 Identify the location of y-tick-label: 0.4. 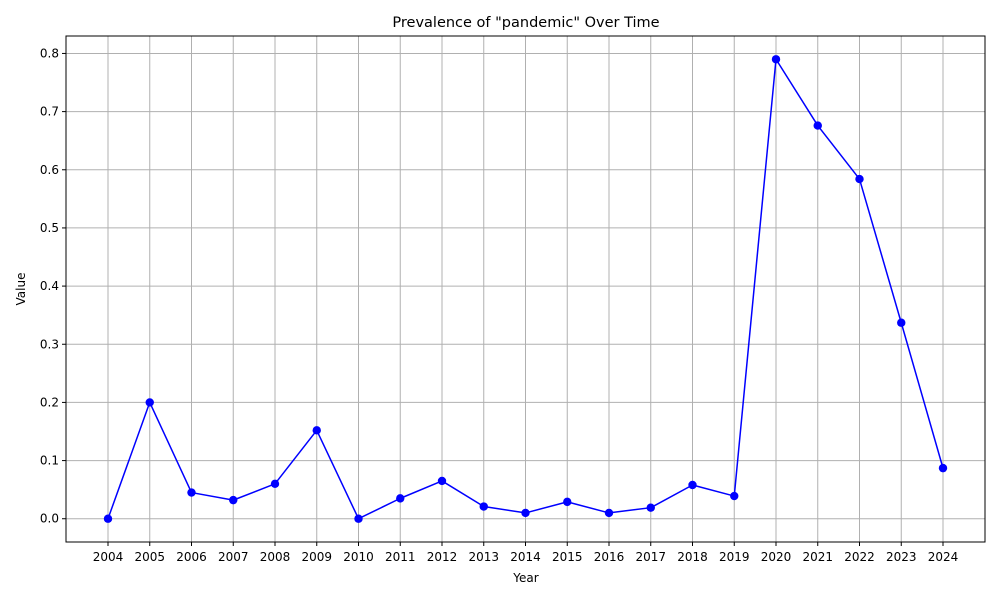
(49, 286).